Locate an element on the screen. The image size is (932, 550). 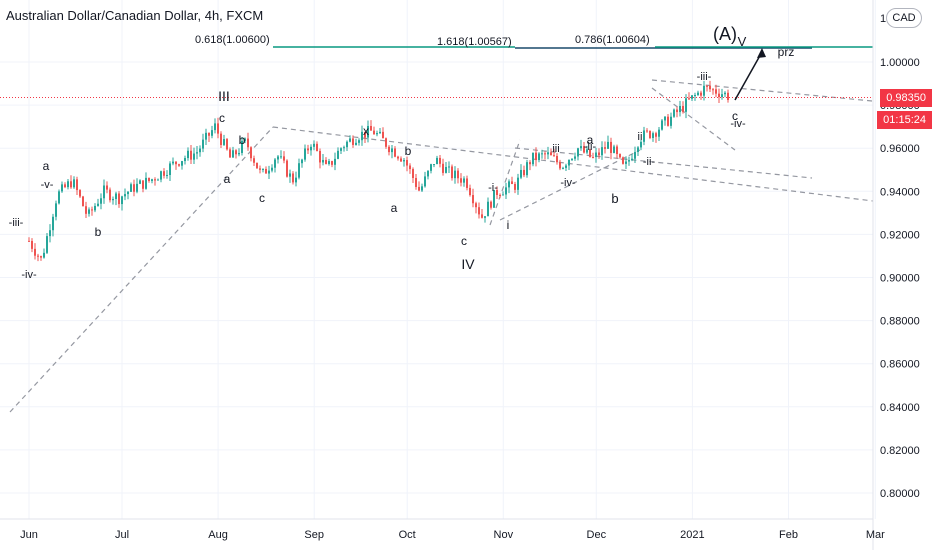
wave-label-x: x is located at coordinates (366, 131).